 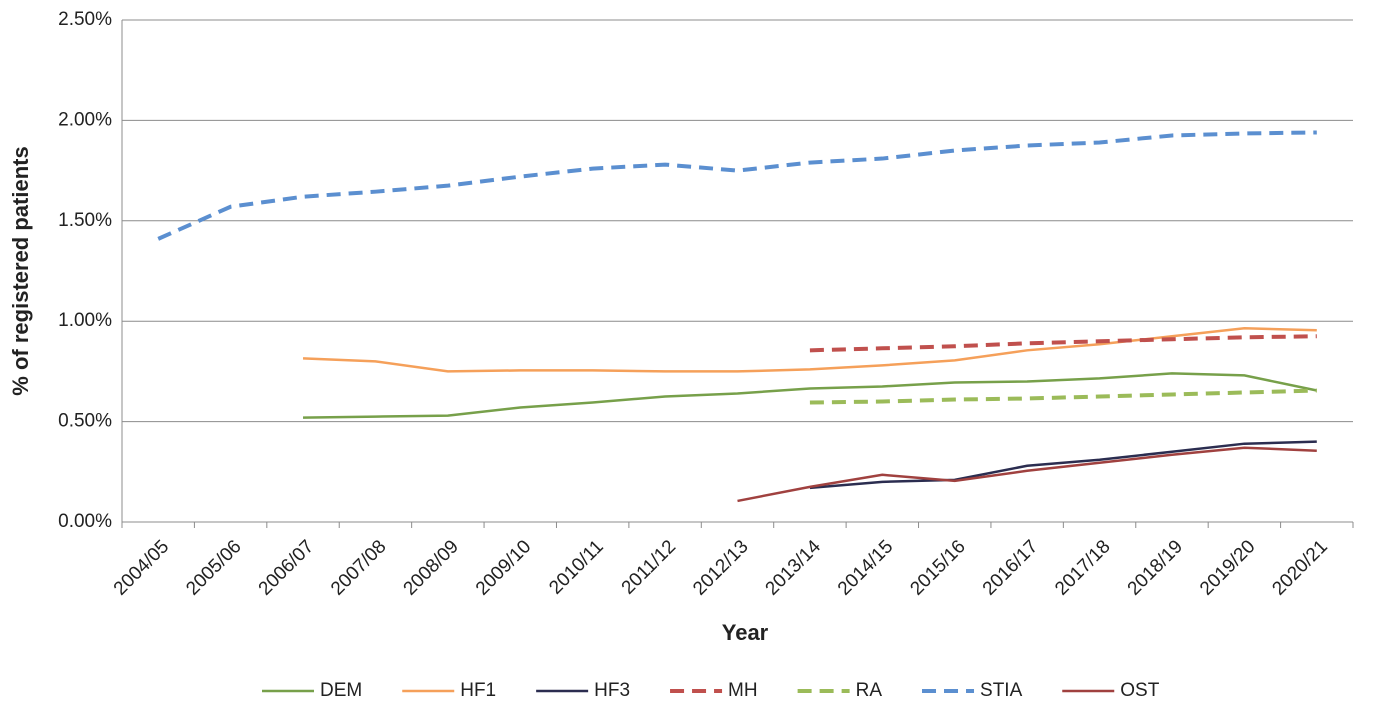 I want to click on x-tick-label: 2019/20, so click(x=1227, y=567).